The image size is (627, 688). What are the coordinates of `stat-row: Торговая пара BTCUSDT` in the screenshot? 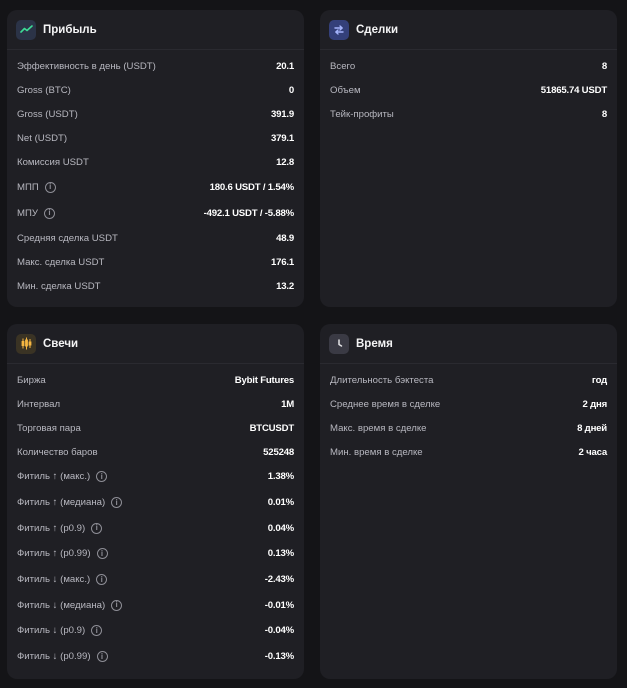 It's located at (155, 428).